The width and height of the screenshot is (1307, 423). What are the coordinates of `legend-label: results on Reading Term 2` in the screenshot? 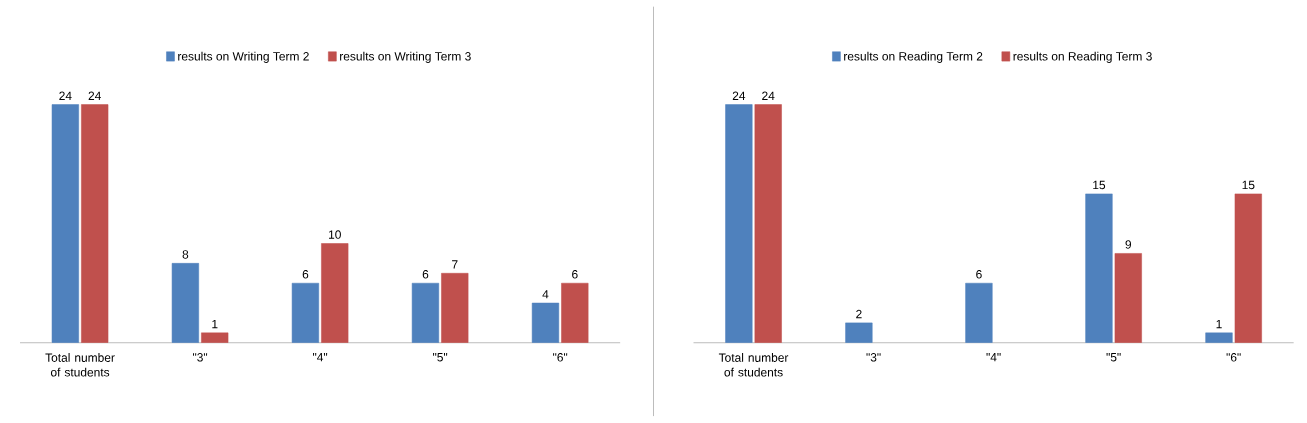 It's located at (913, 57).